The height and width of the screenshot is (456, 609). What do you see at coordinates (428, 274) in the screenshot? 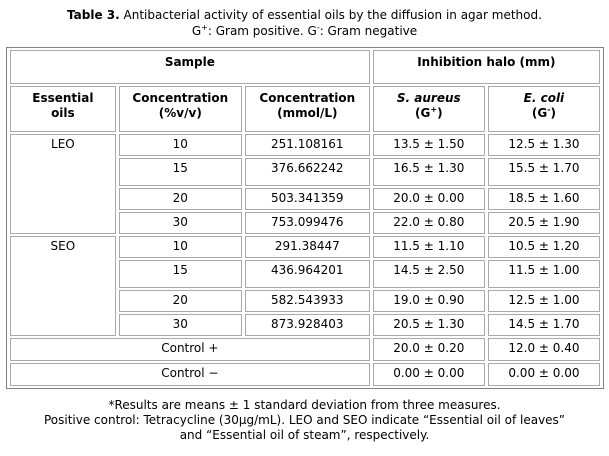
I see `cell-seo-15-saureus: 14.5 ± 2.50` at bounding box center [428, 274].